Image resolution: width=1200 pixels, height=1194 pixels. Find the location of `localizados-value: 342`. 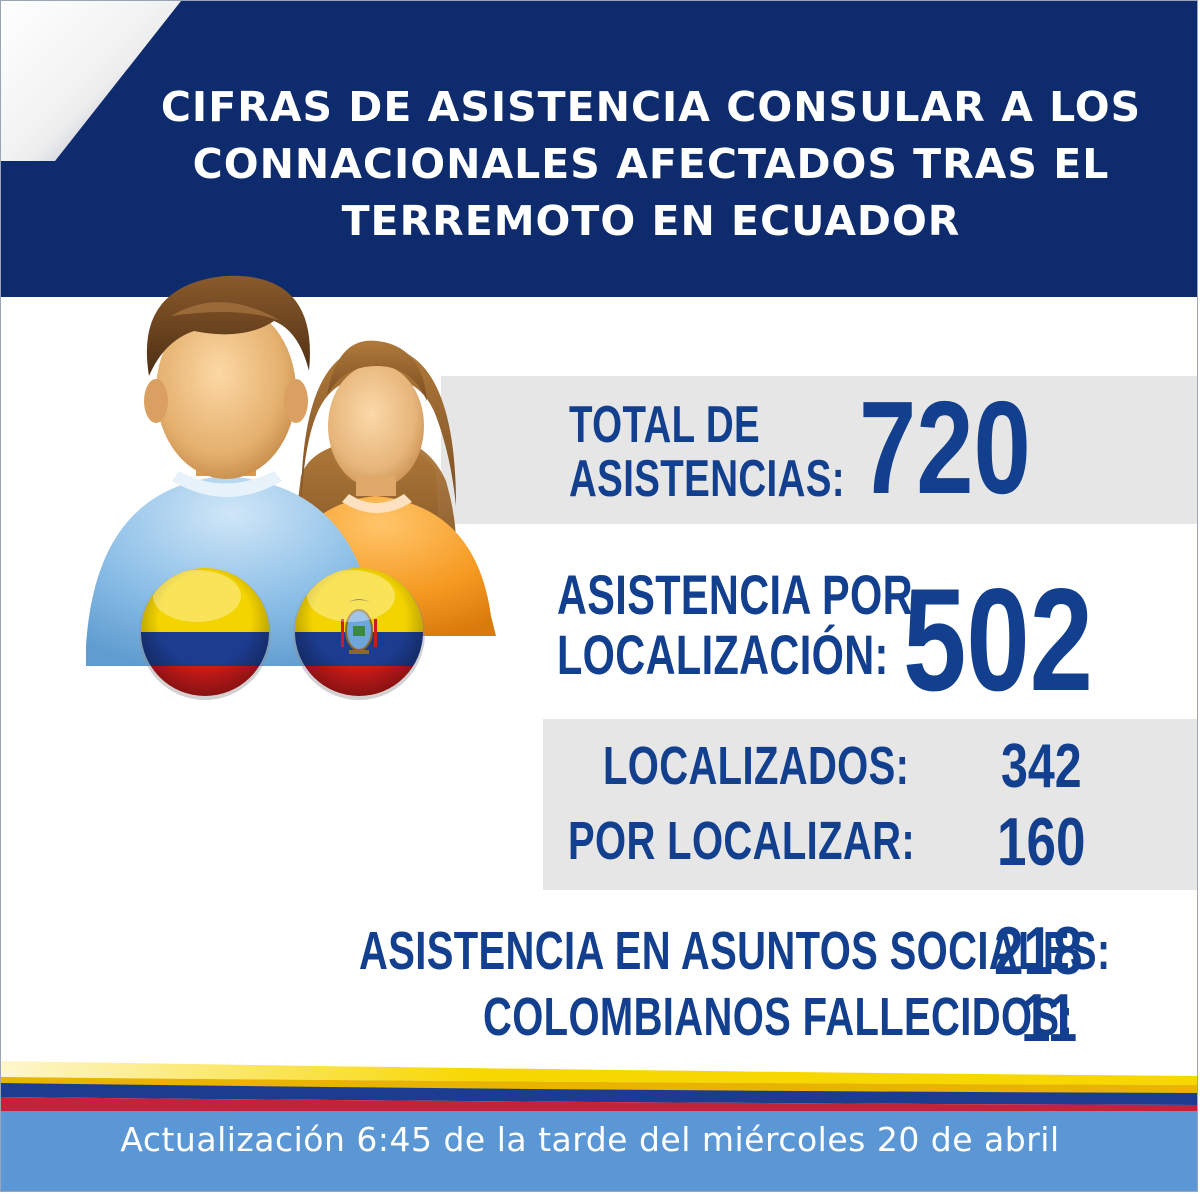

localizados-value: 342 is located at coordinates (1041, 766).